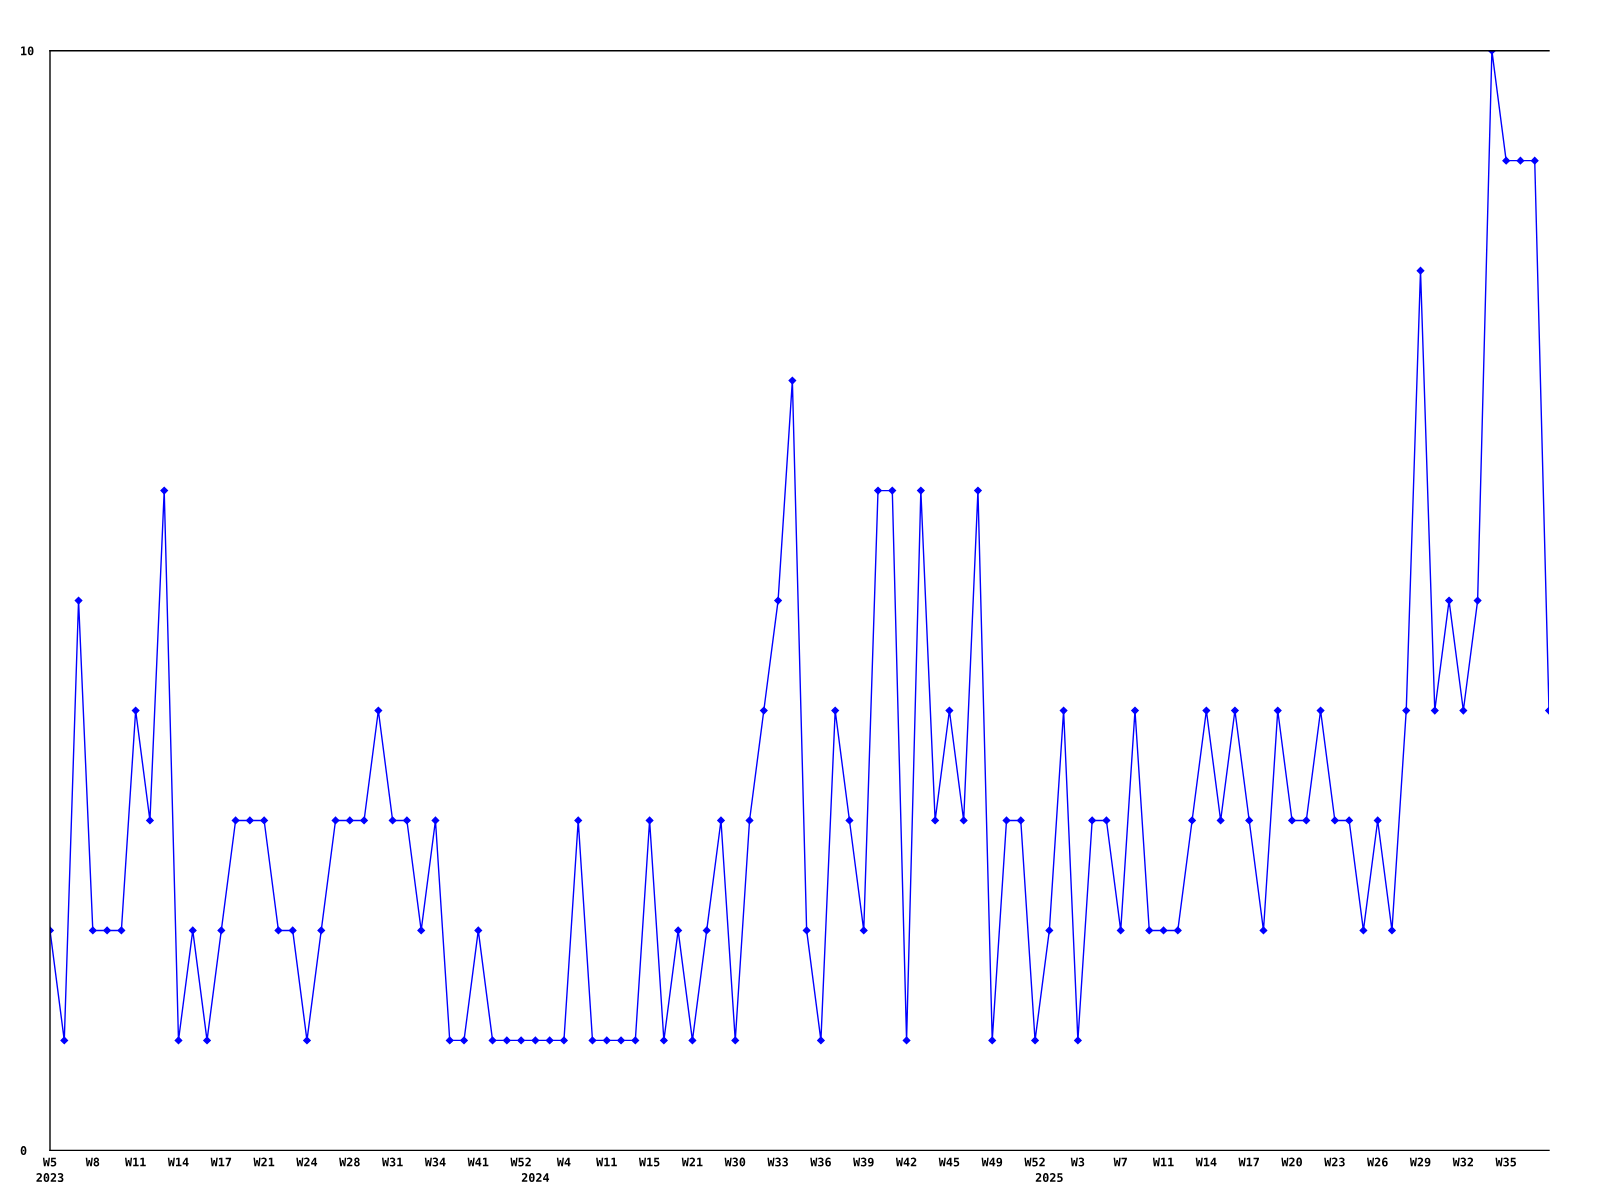 The width and height of the screenshot is (1600, 1200). What do you see at coordinates (1120, 1162) in the screenshot?
I see `x-tick-label: W7` at bounding box center [1120, 1162].